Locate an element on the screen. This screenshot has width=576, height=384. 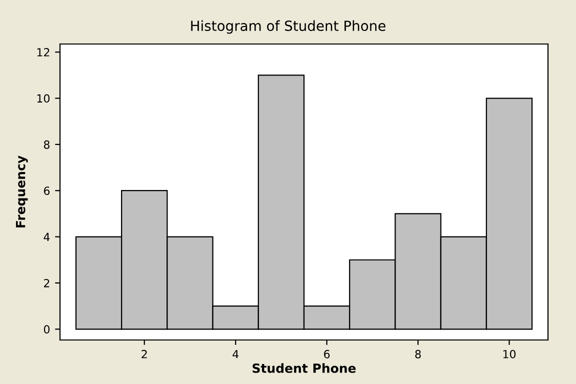
y-axis-title: Frequency is located at coordinates (22, 192).